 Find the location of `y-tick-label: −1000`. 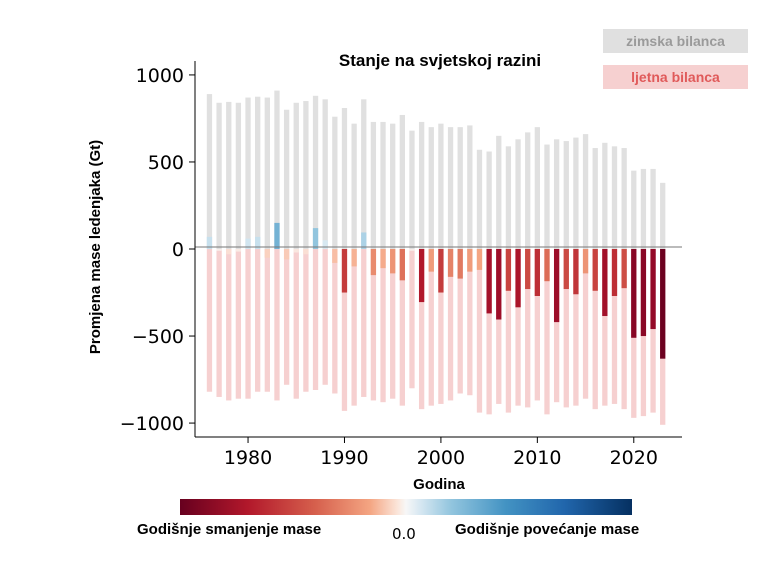

y-tick-label: −1000 is located at coordinates (152, 424).